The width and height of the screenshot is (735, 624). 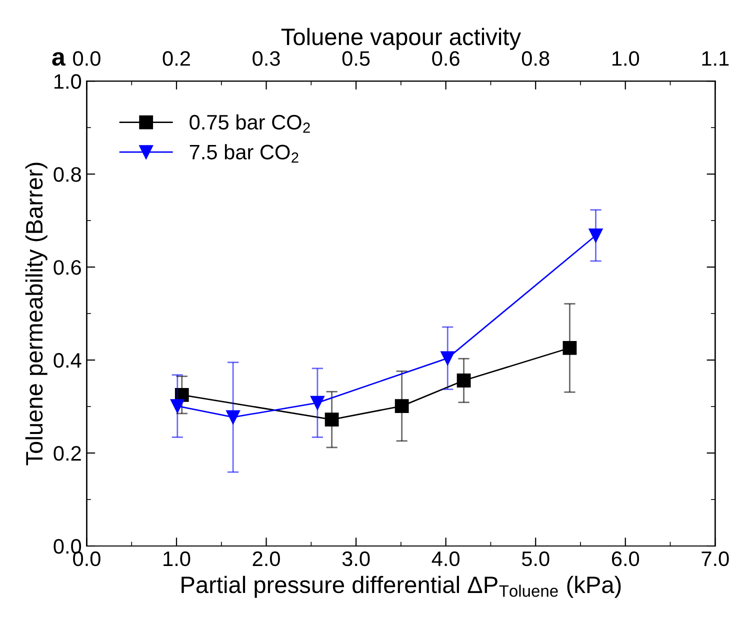 What do you see at coordinates (67, 174) in the screenshot?
I see `y-tick-label: 0.8` at bounding box center [67, 174].